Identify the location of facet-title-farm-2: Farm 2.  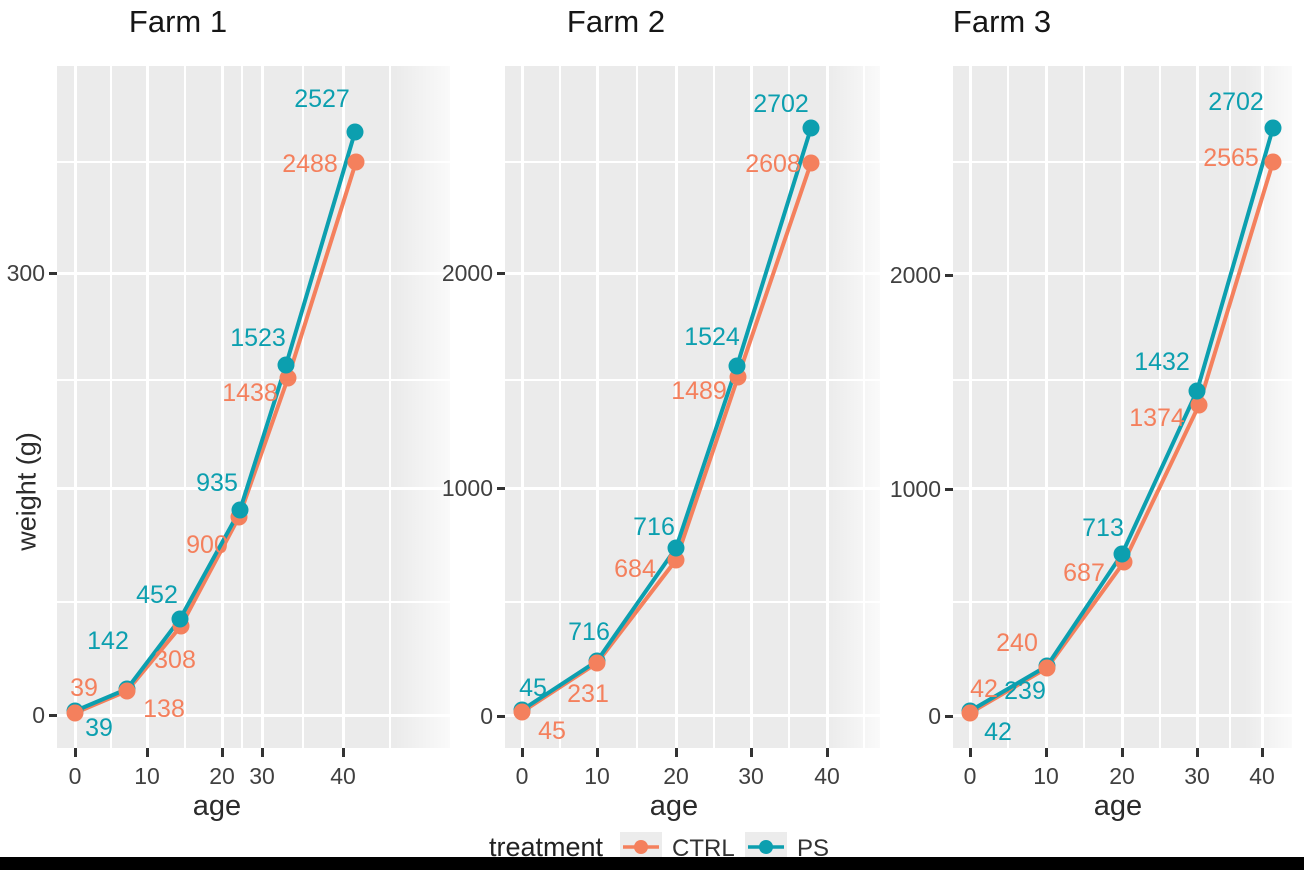
(616, 21).